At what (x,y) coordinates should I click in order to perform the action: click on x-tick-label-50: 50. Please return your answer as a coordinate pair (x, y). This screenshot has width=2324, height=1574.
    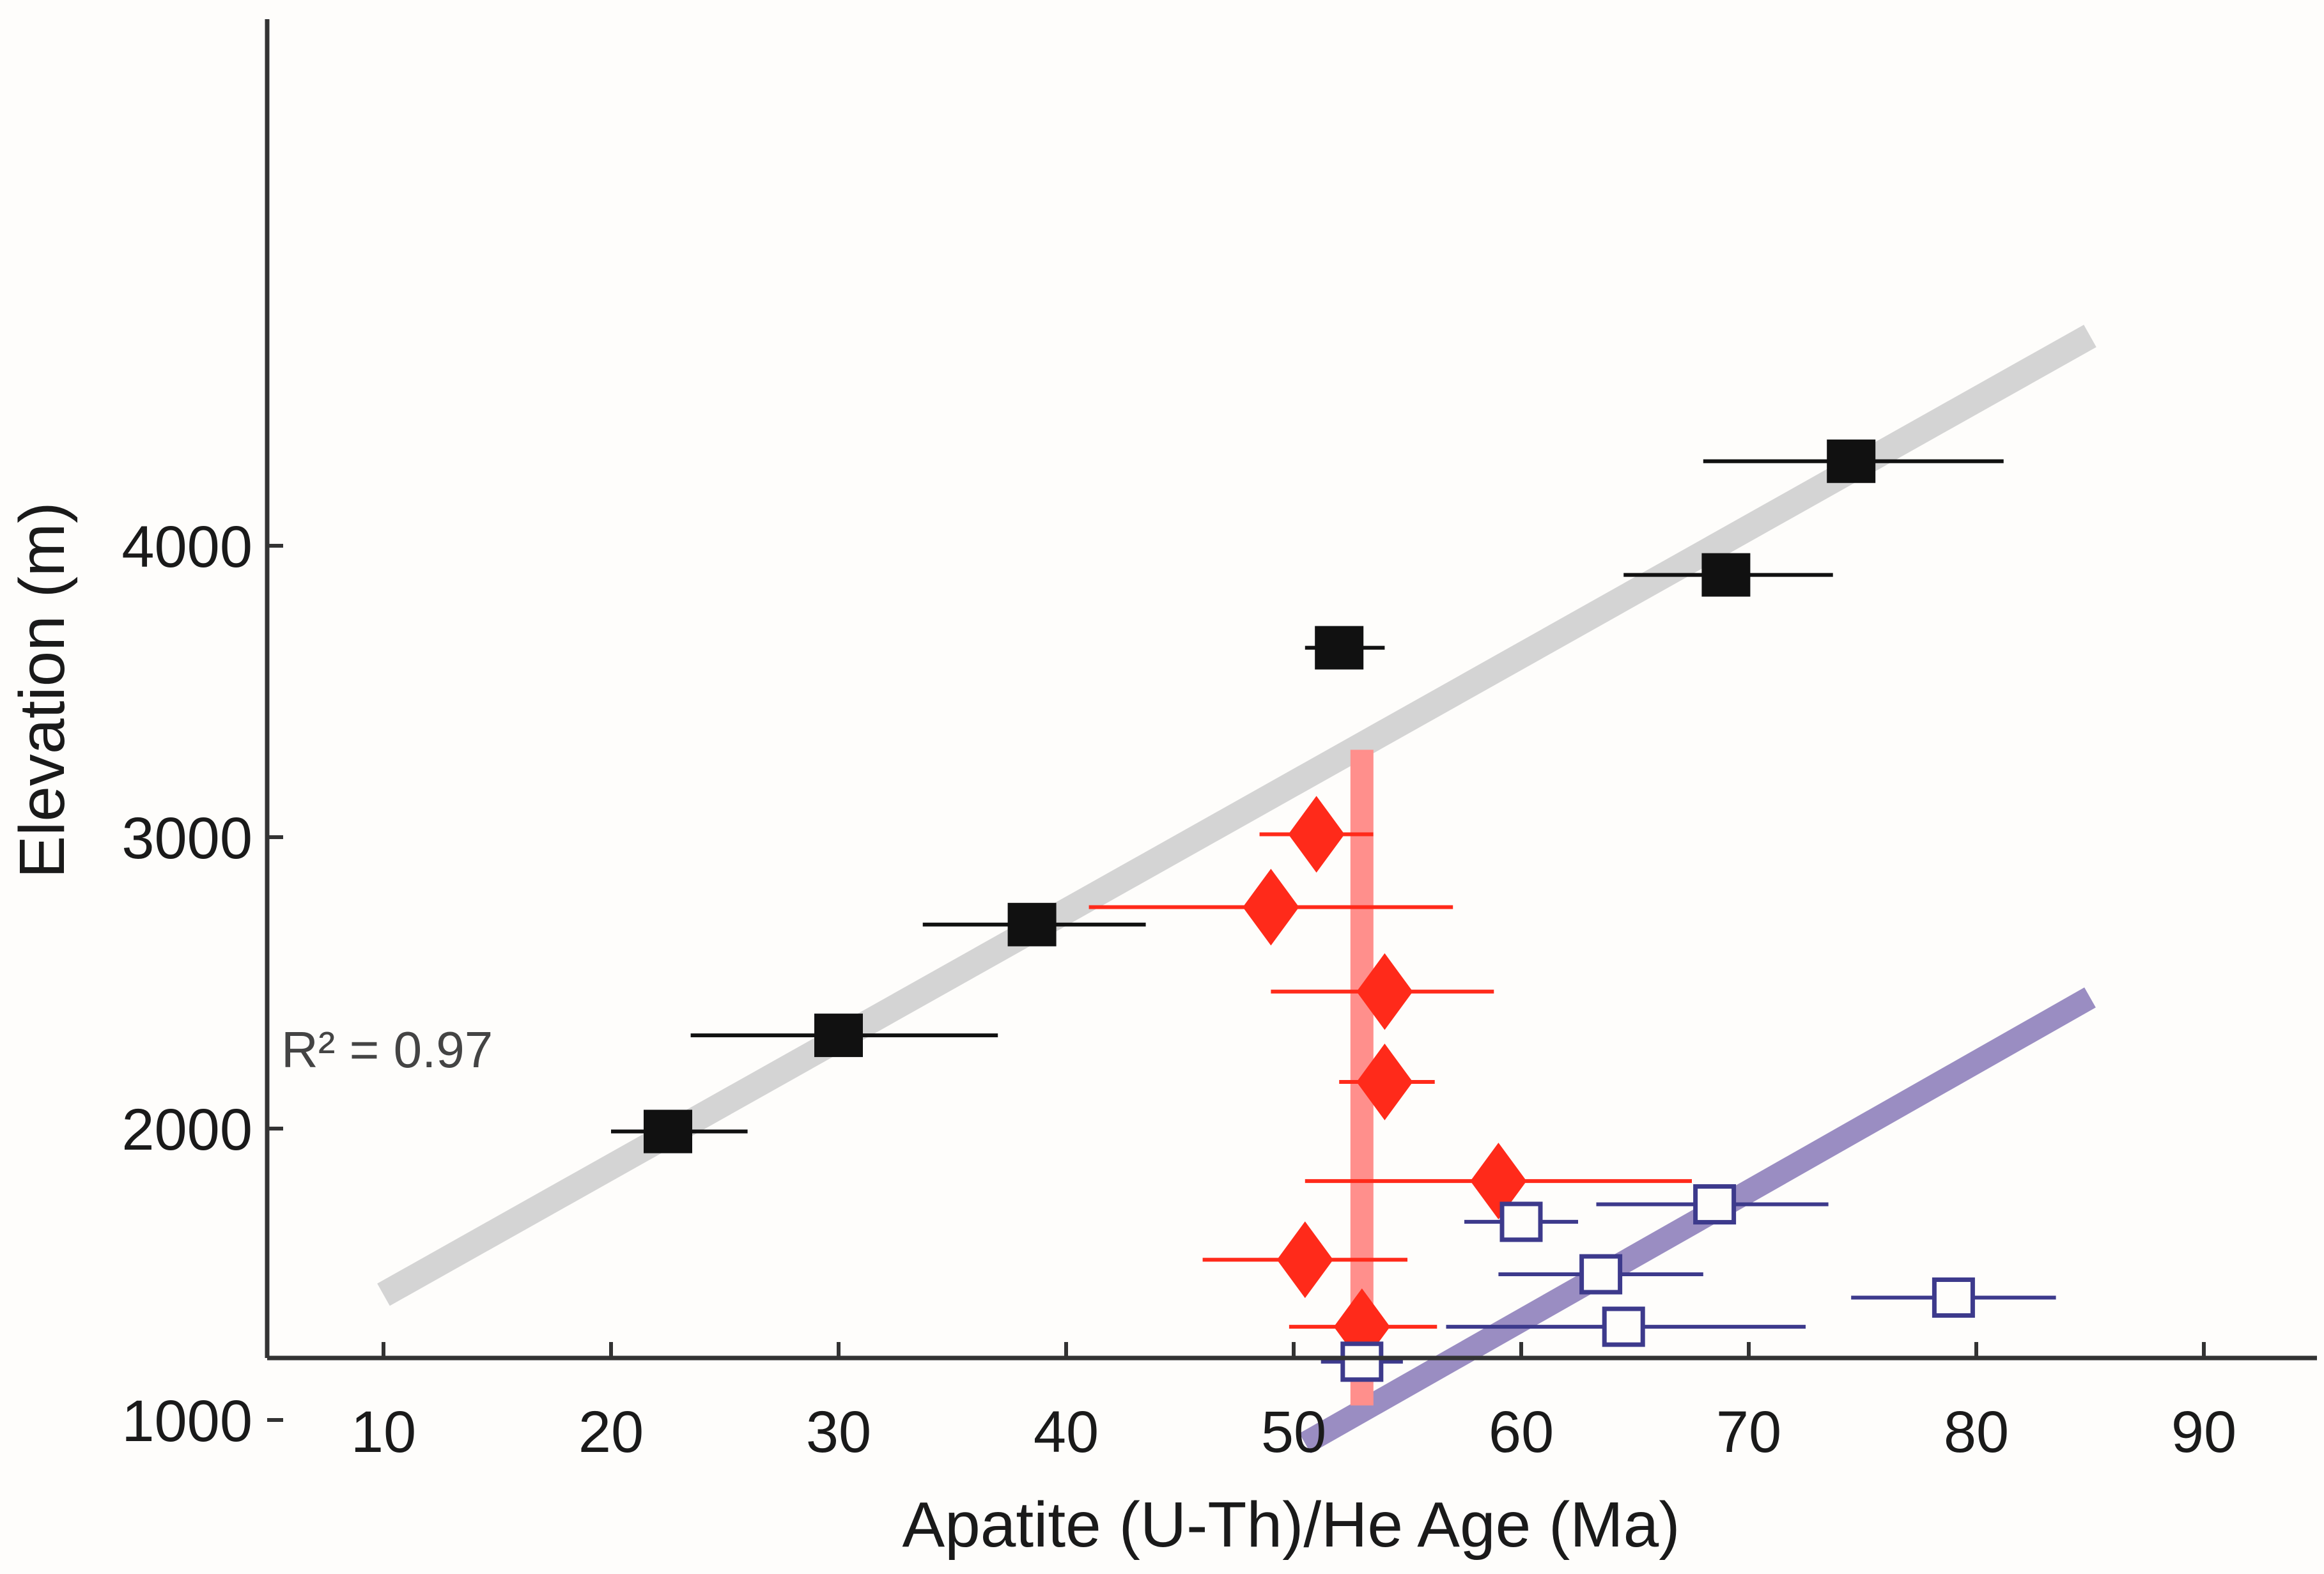
    Looking at the image, I should click on (1293, 1432).